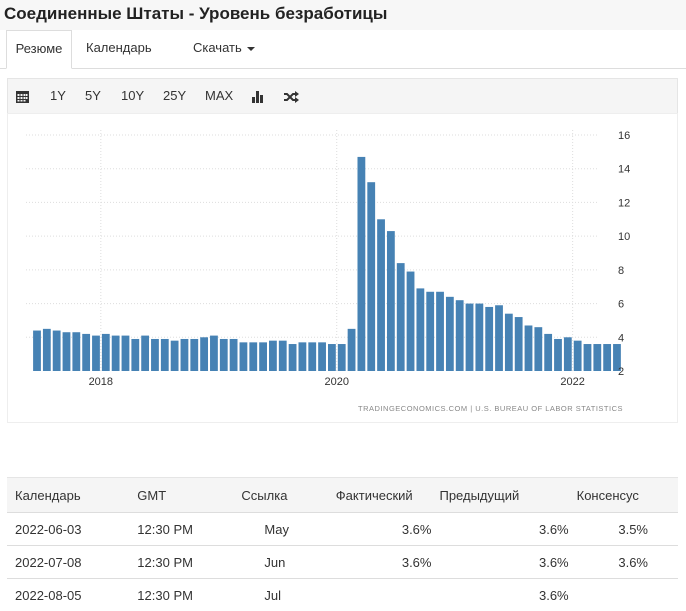 This screenshot has height=611, width=686. What do you see at coordinates (68, 495) in the screenshot?
I see `column-header: Календарь` at bounding box center [68, 495].